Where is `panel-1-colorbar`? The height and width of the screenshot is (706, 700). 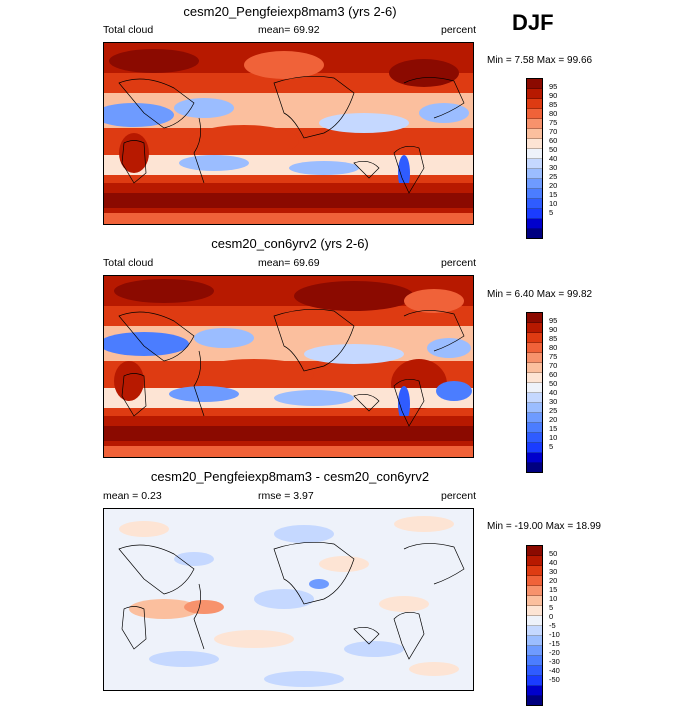 panel-1-colorbar is located at coordinates (534, 158).